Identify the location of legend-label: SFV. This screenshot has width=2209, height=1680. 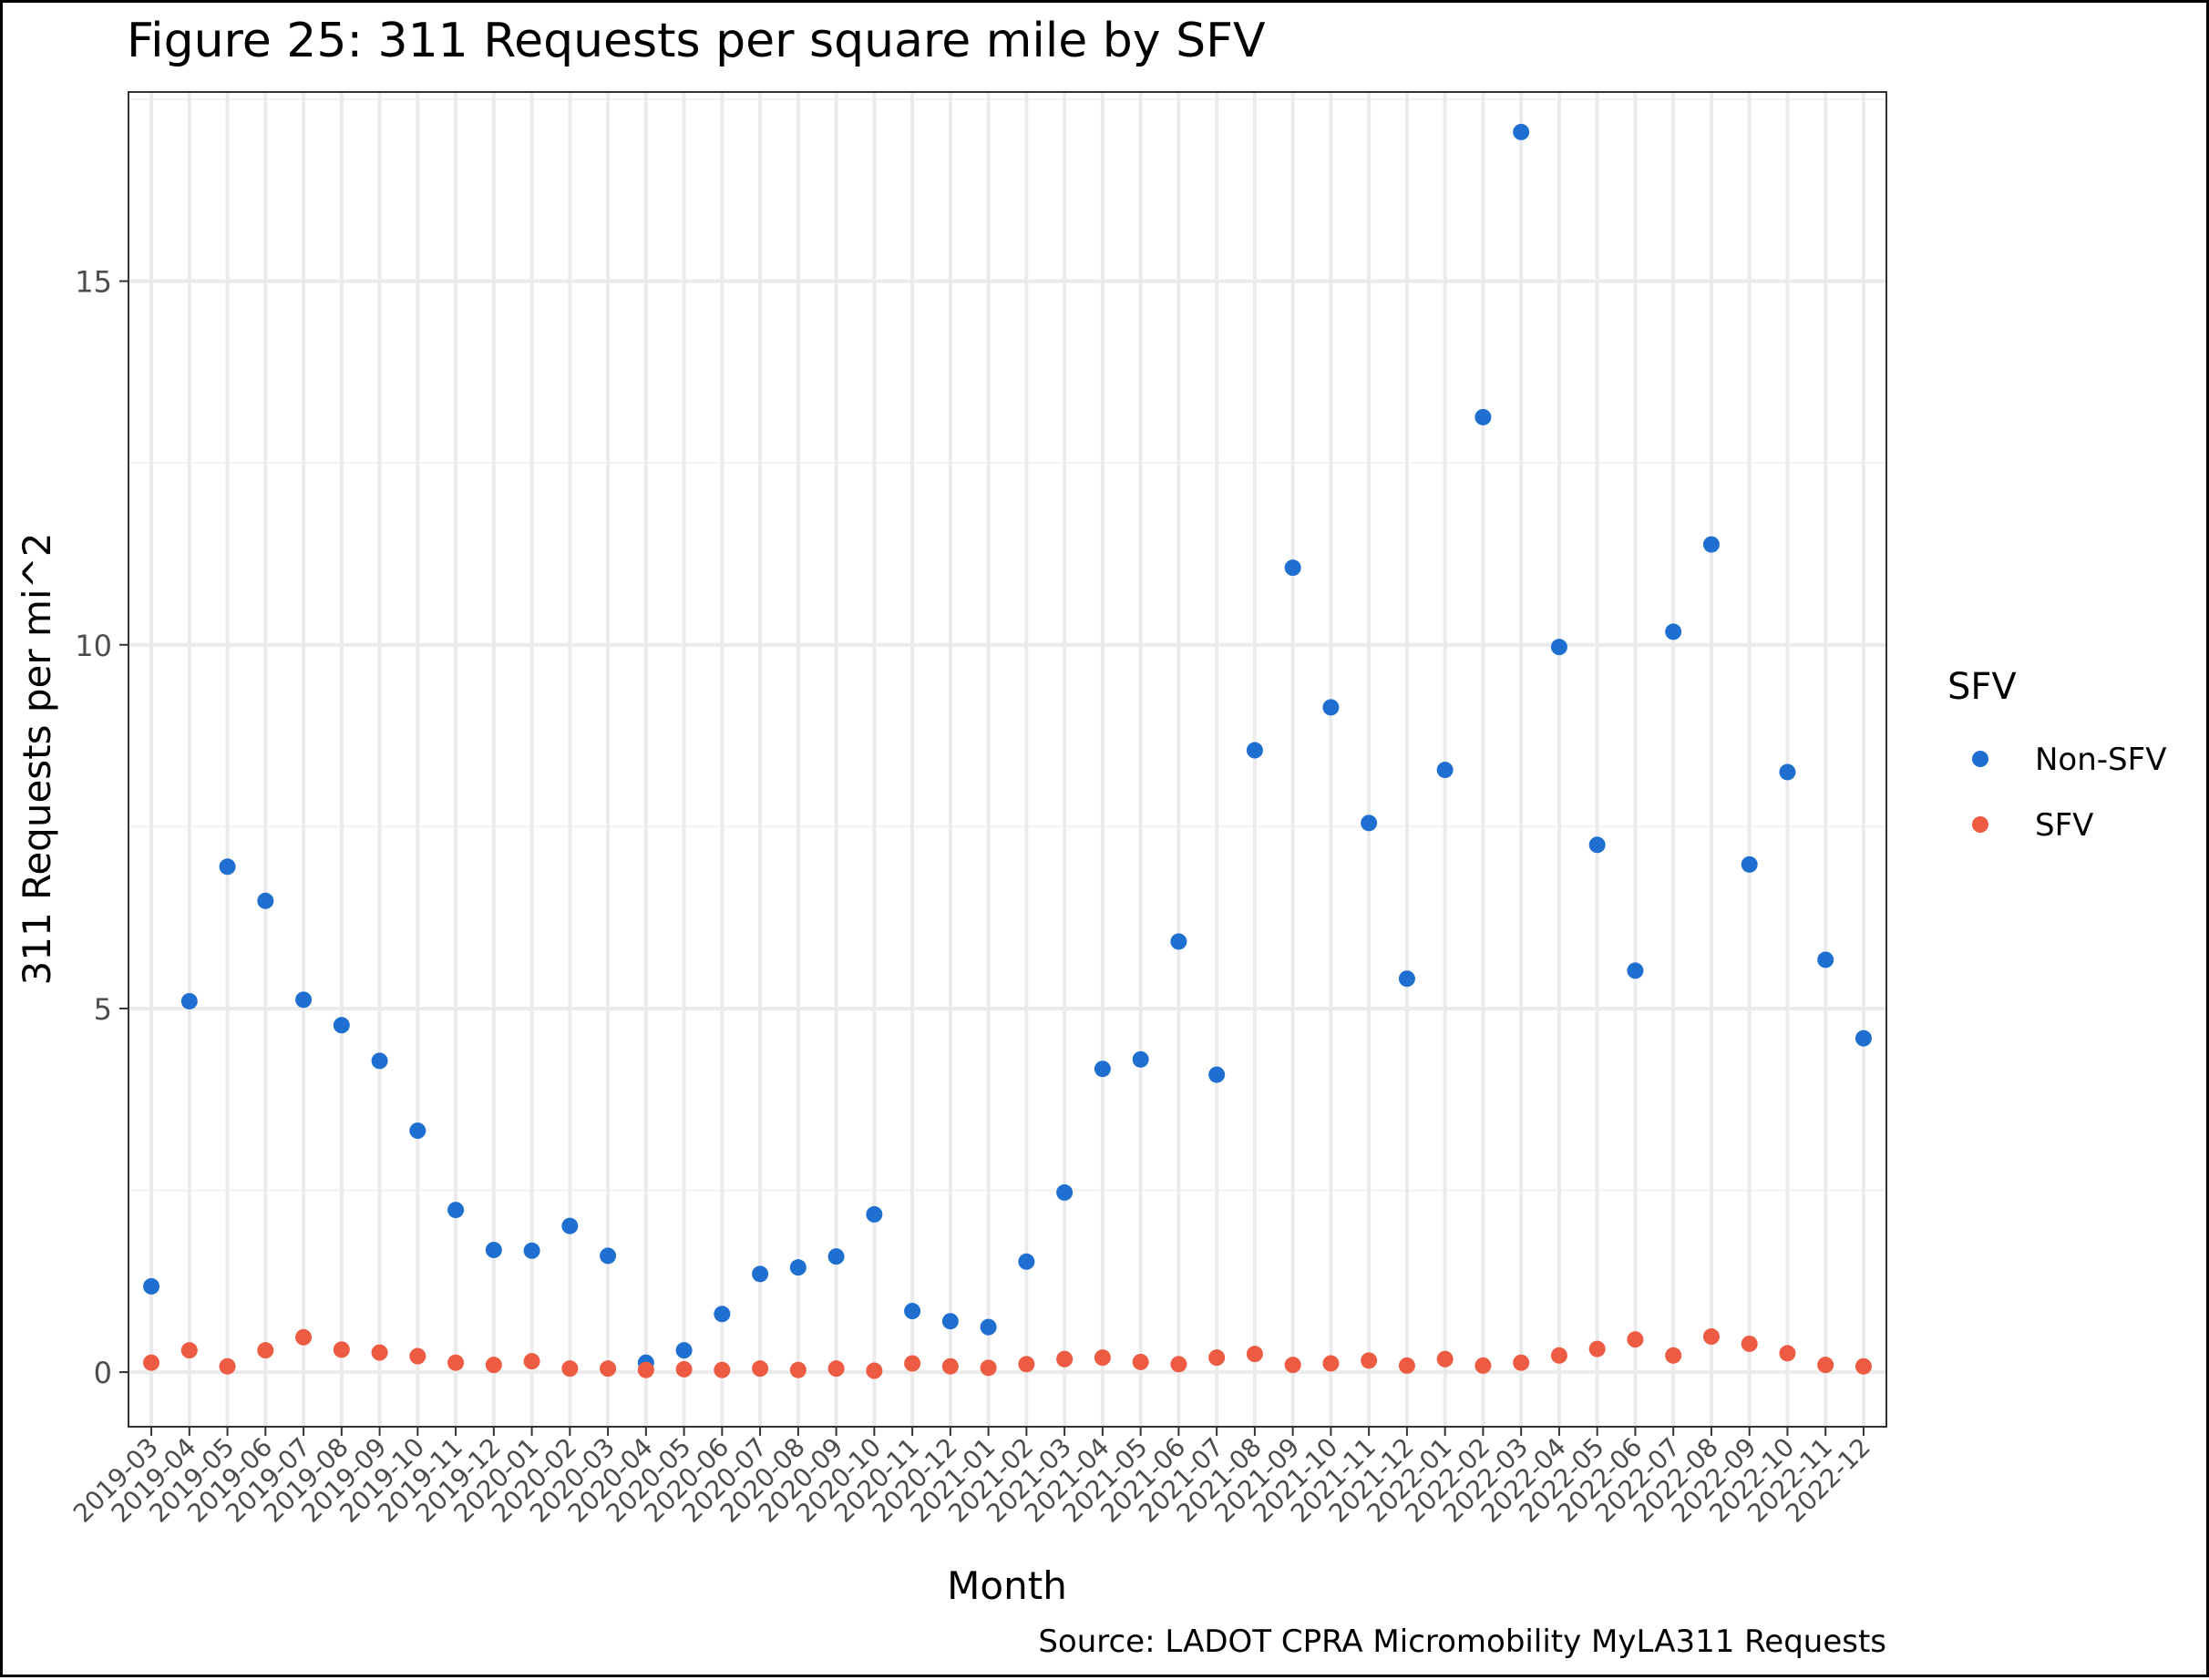
(2064, 826).